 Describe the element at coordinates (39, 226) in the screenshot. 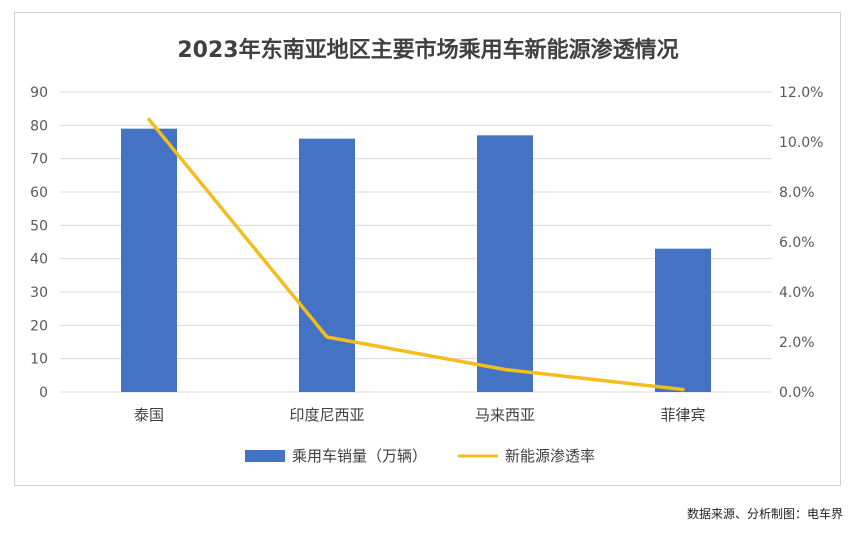

I see `left-tick-label: 50` at that location.